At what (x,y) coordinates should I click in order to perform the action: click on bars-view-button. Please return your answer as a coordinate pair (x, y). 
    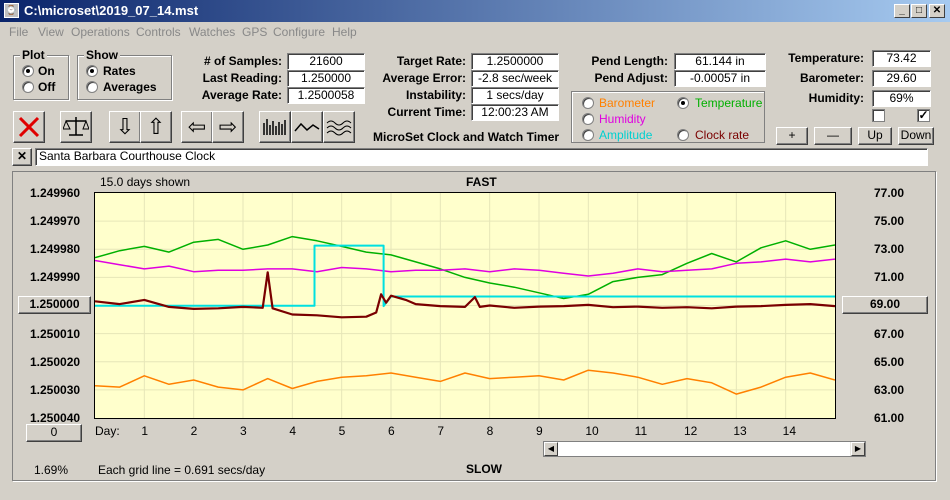
    Looking at the image, I should click on (275, 127).